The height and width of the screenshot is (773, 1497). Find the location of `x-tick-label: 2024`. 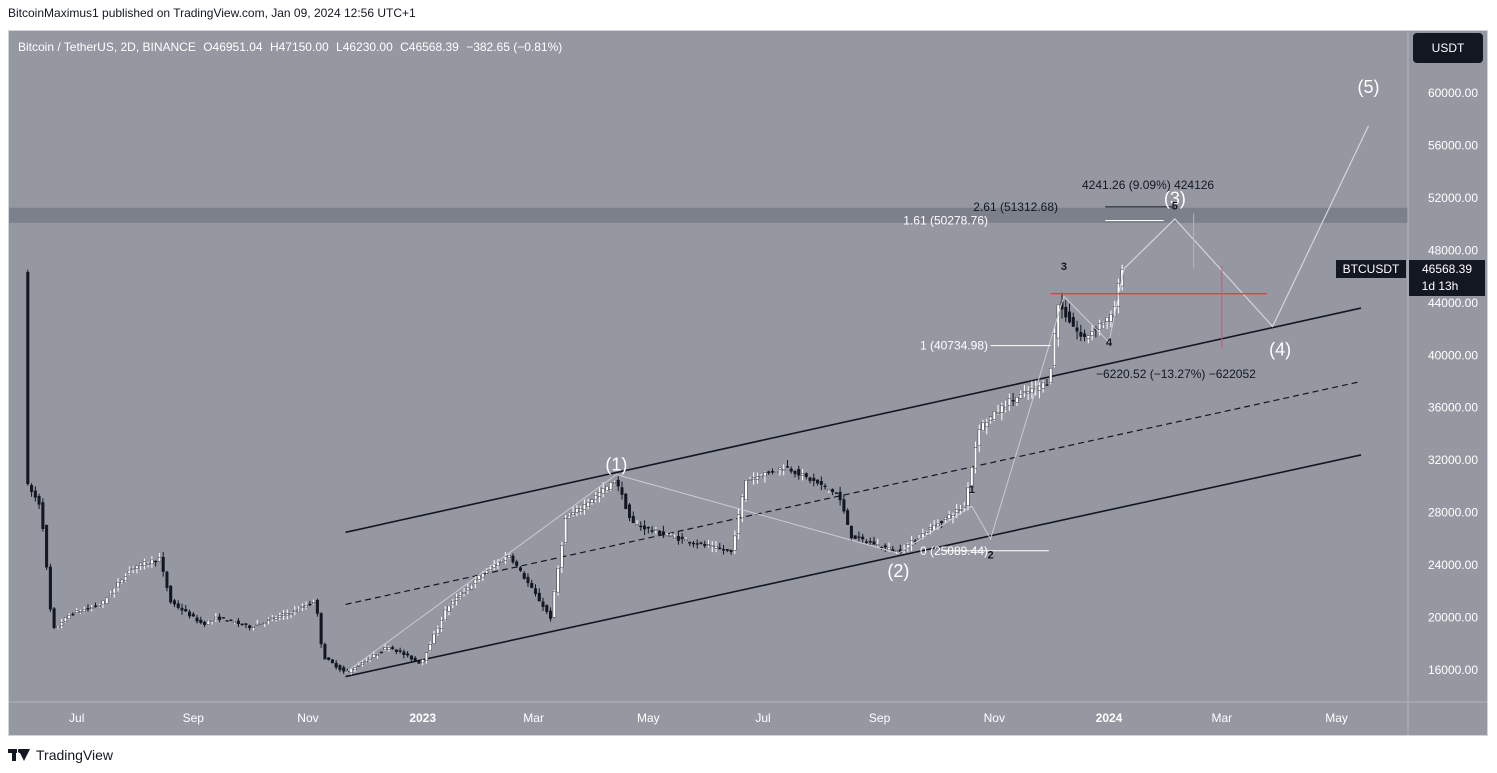

x-tick-label: 2024 is located at coordinates (1109, 718).